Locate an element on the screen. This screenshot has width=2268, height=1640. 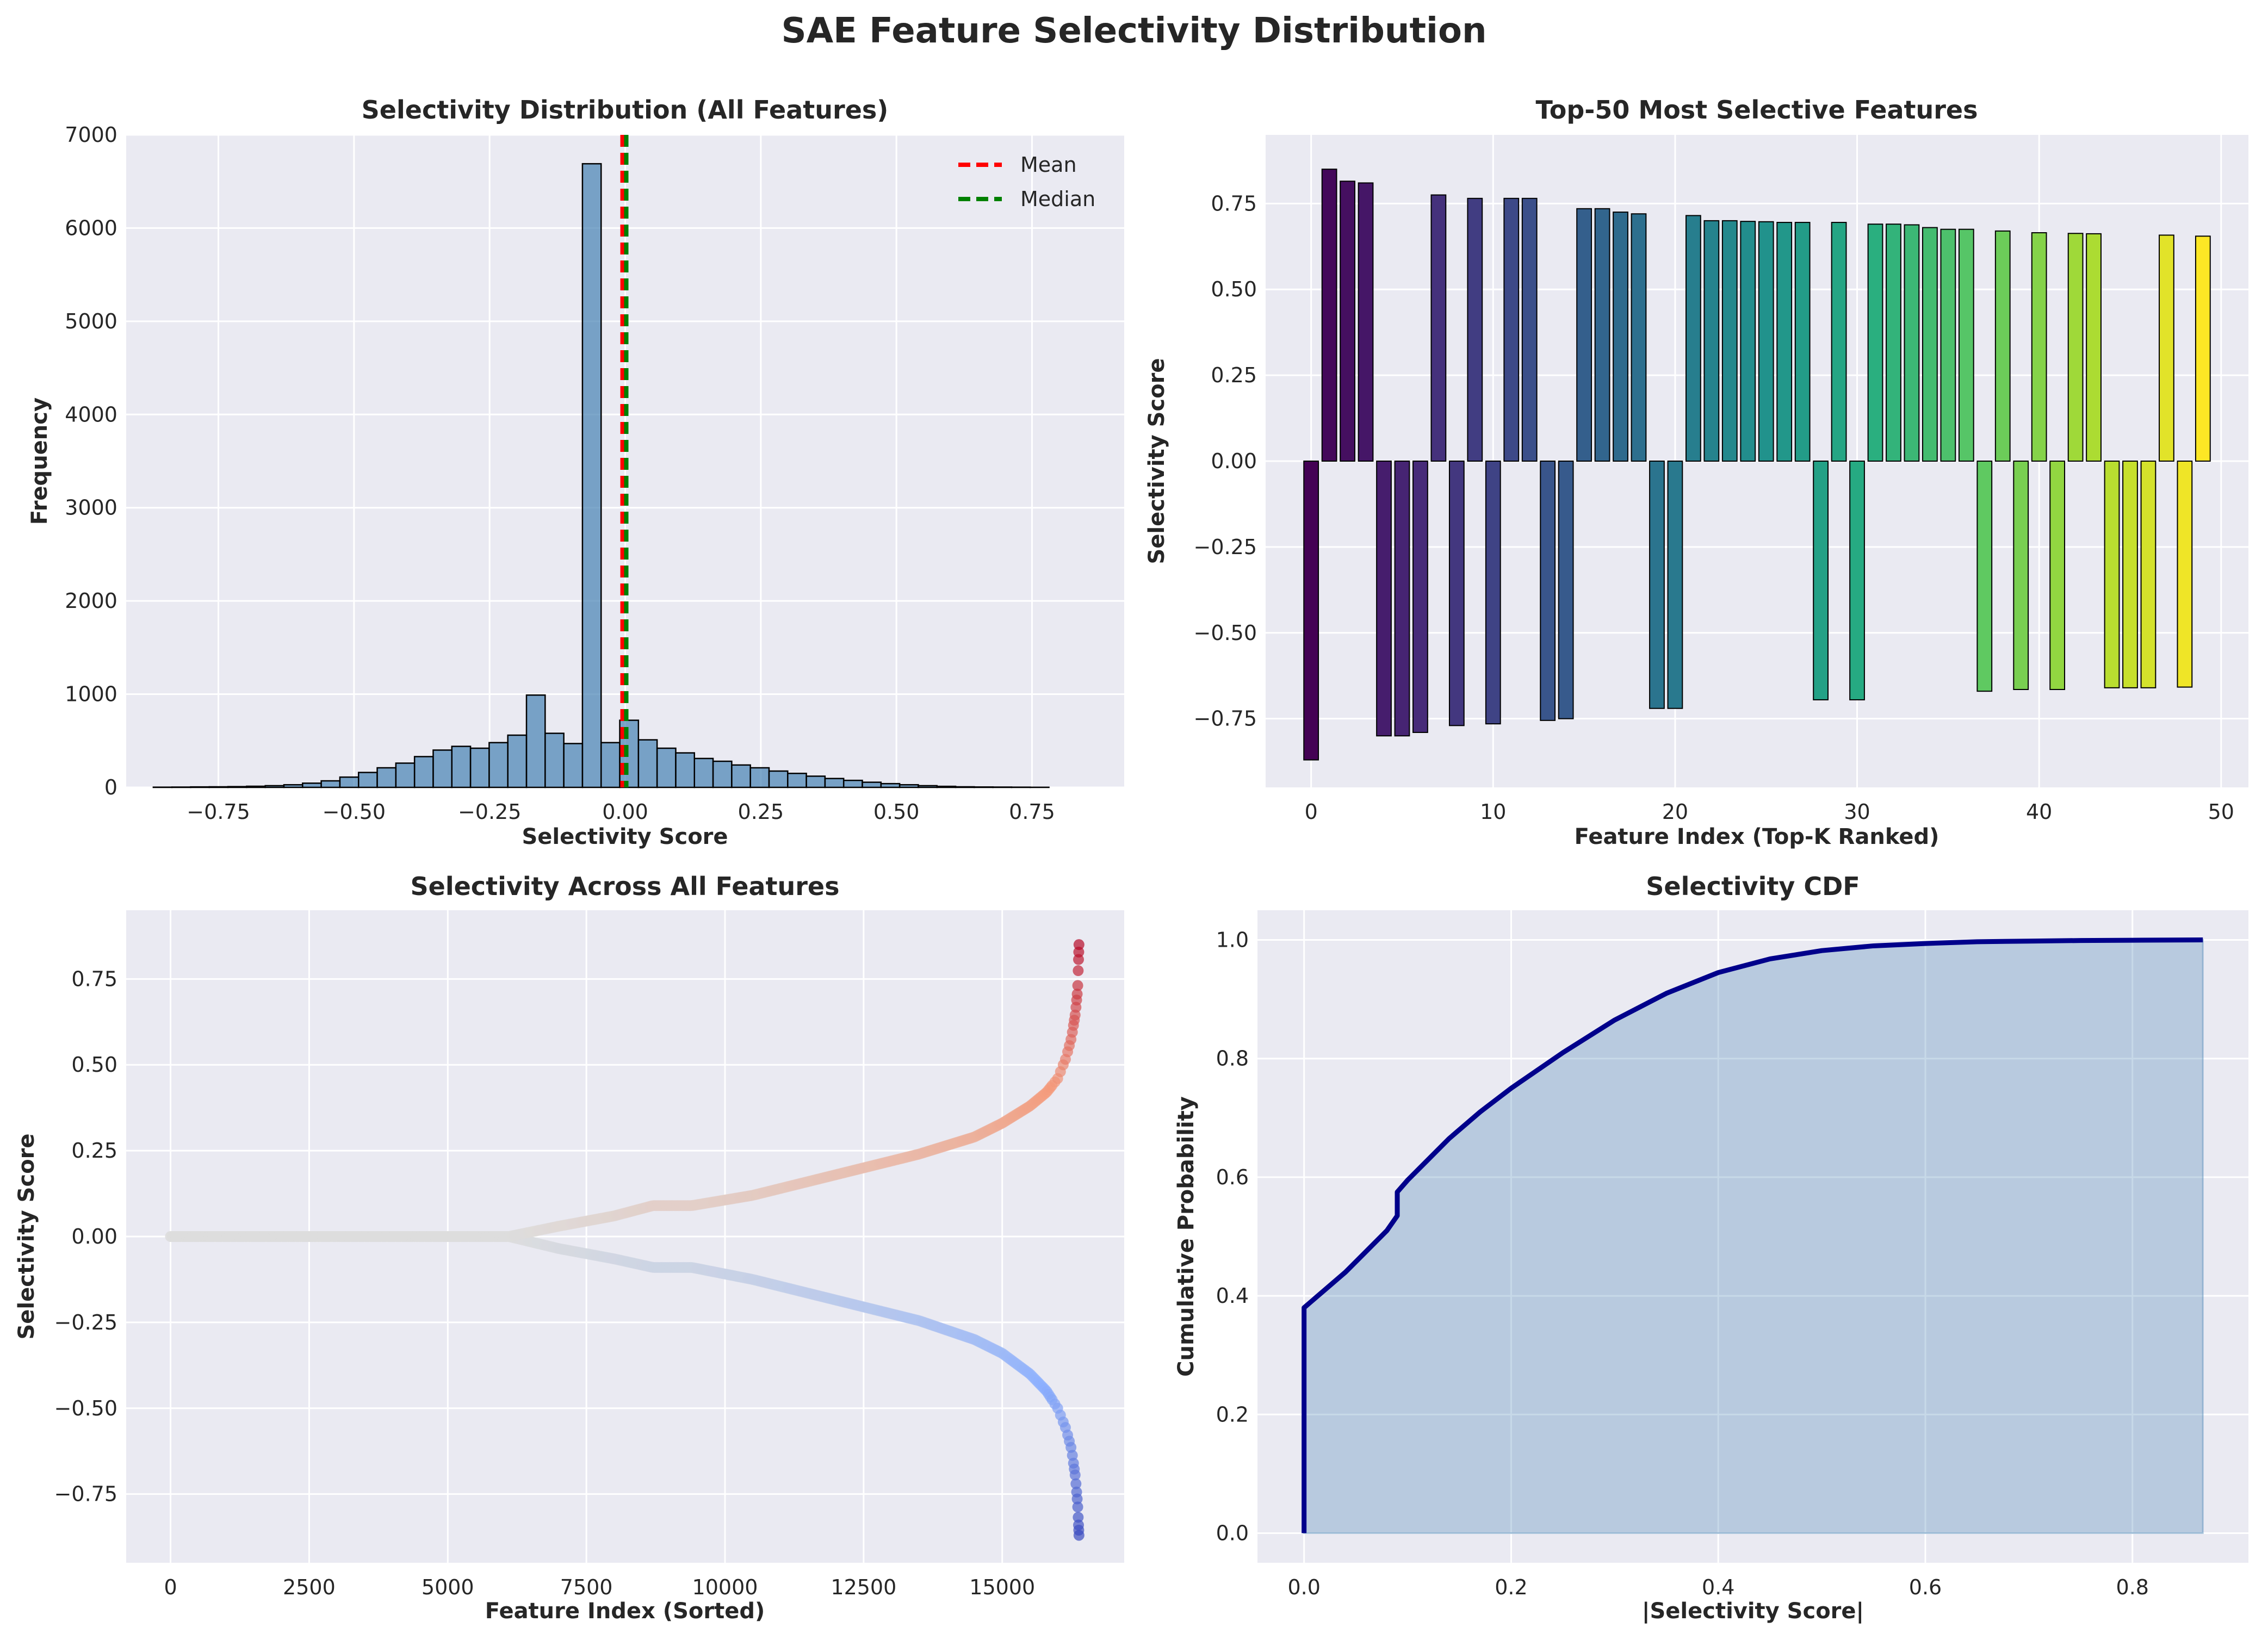
x-tick-label: 0.0 is located at coordinates (1303, 1587).